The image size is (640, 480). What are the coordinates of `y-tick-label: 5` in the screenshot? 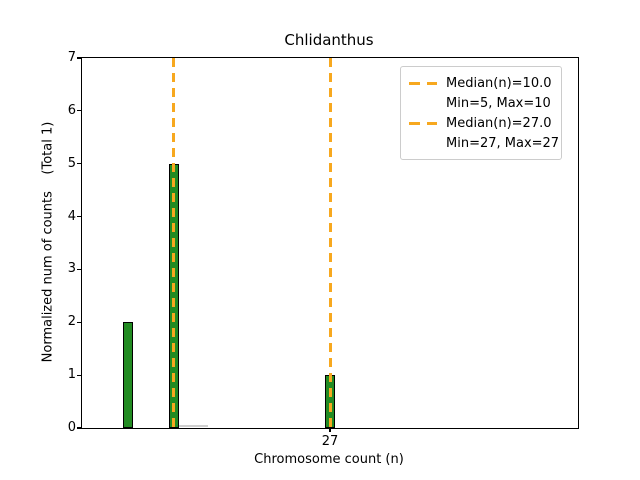 It's located at (71, 163).